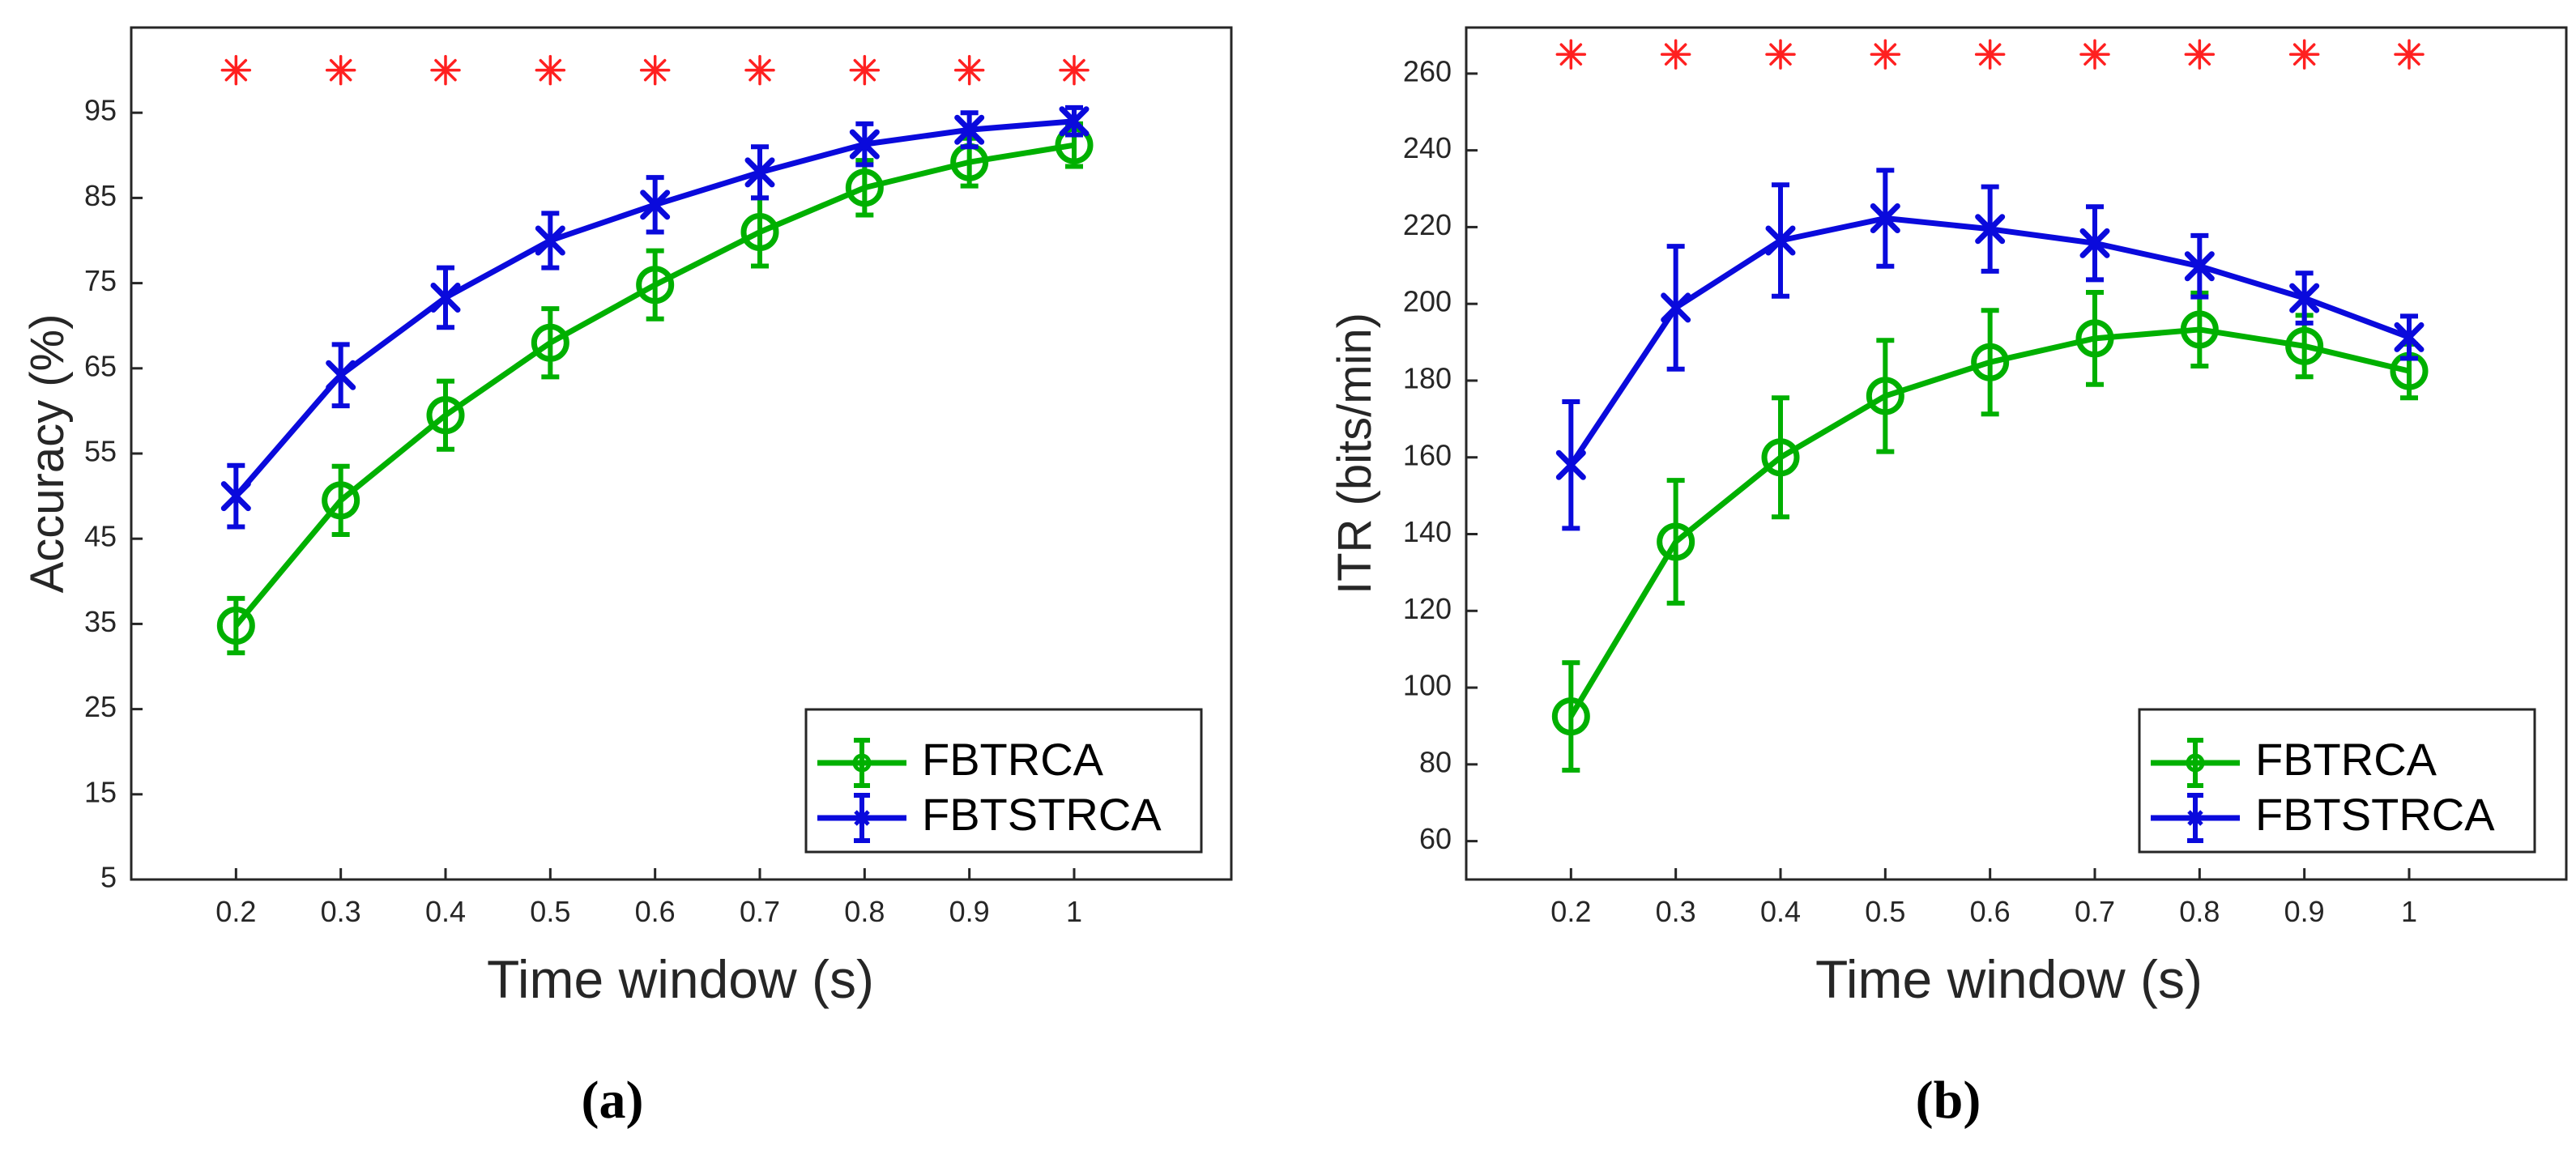 The height and width of the screenshot is (1150, 2576). What do you see at coordinates (100, 706) in the screenshot?
I see `y-tick-label: 25` at bounding box center [100, 706].